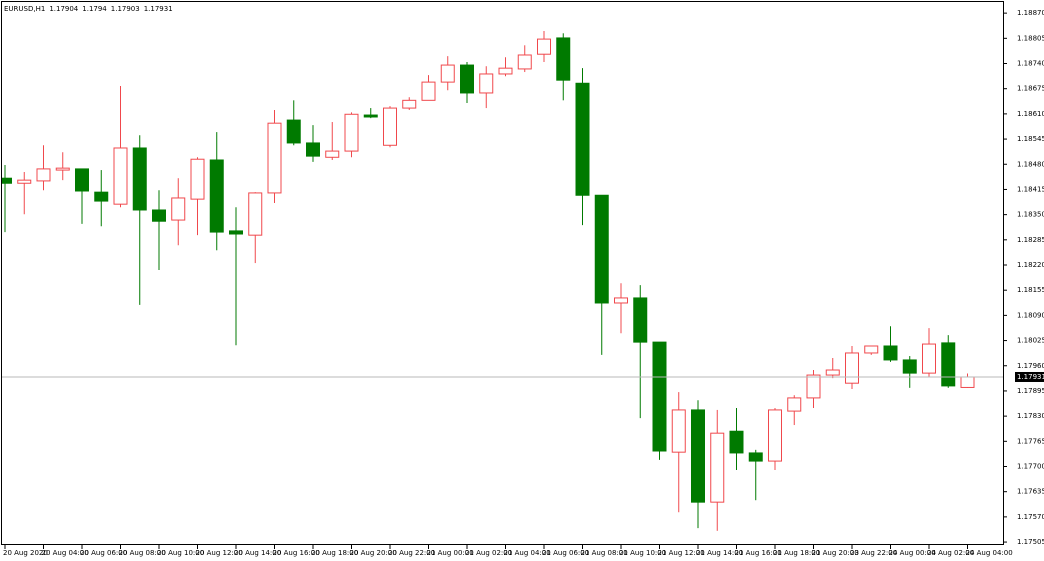  What do you see at coordinates (758, 553) in the screenshot?
I see `x-tick-label: 21 Aug 16:00` at bounding box center [758, 553].